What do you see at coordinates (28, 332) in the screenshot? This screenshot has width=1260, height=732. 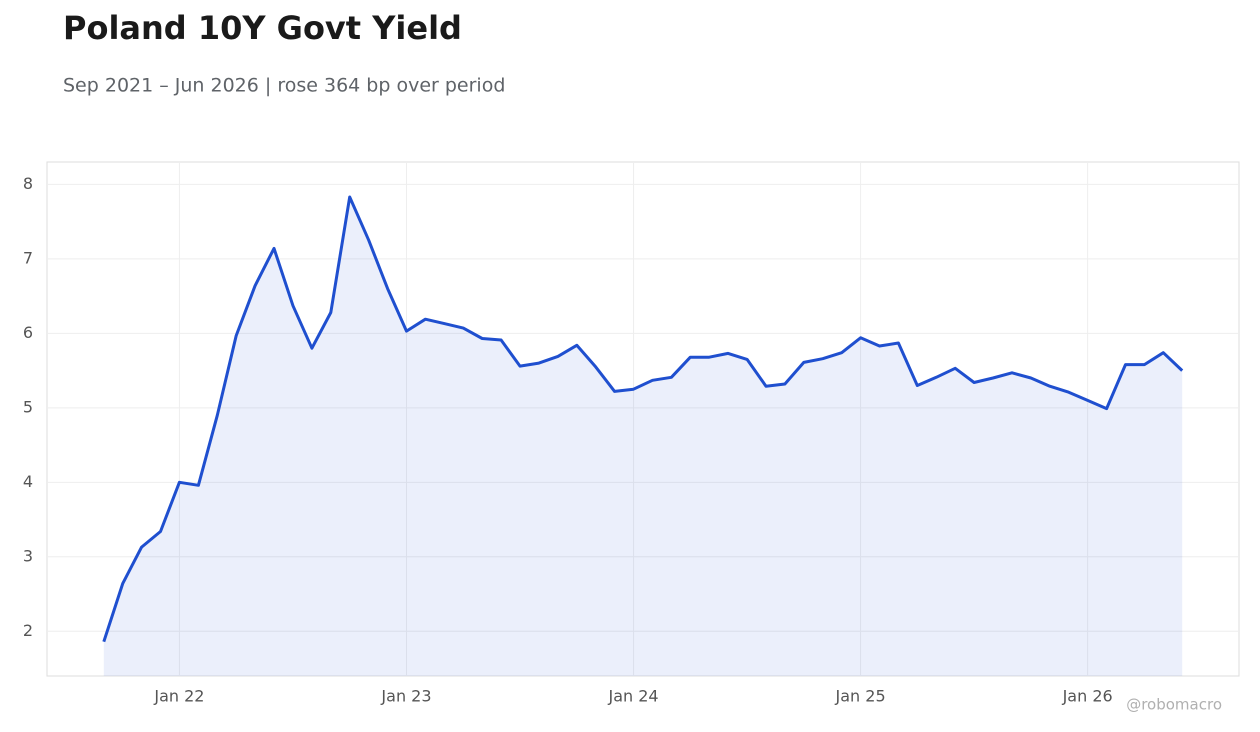 I see `y-tick-label: 6` at bounding box center [28, 332].